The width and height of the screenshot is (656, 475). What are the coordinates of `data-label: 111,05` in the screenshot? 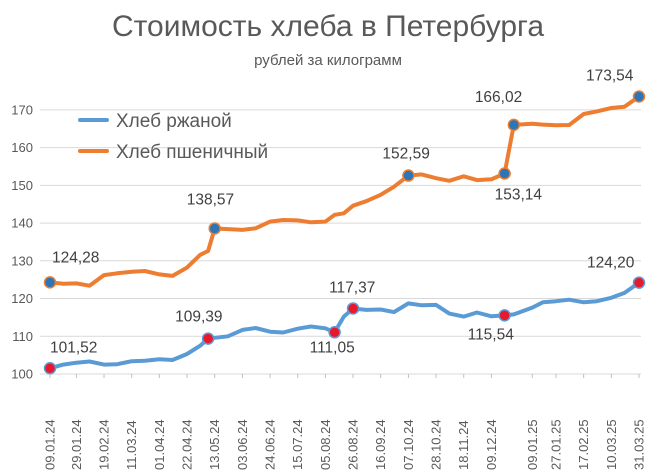 It's located at (332, 347).